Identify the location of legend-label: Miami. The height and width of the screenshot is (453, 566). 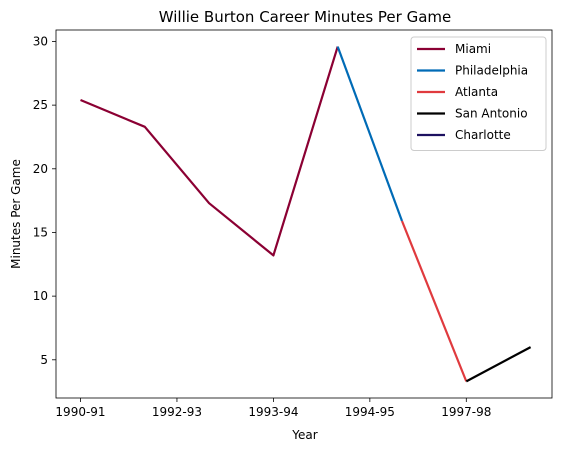
(473, 49).